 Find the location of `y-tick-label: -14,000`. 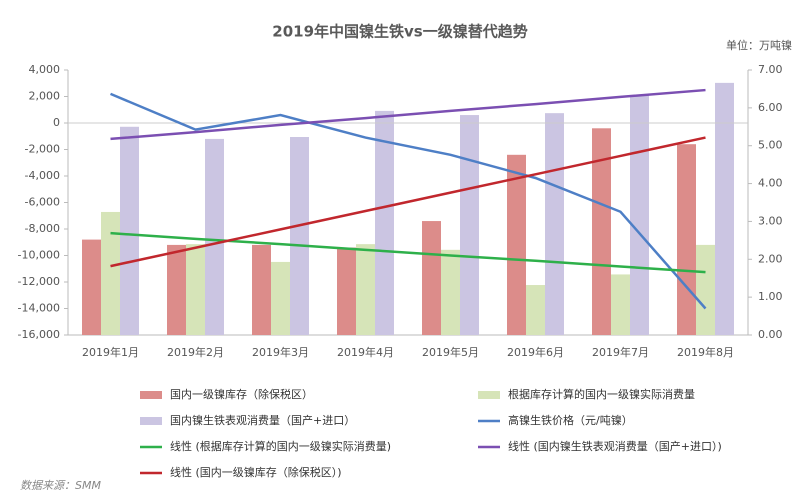

y-tick-label: -14,000 is located at coordinates (39, 308).